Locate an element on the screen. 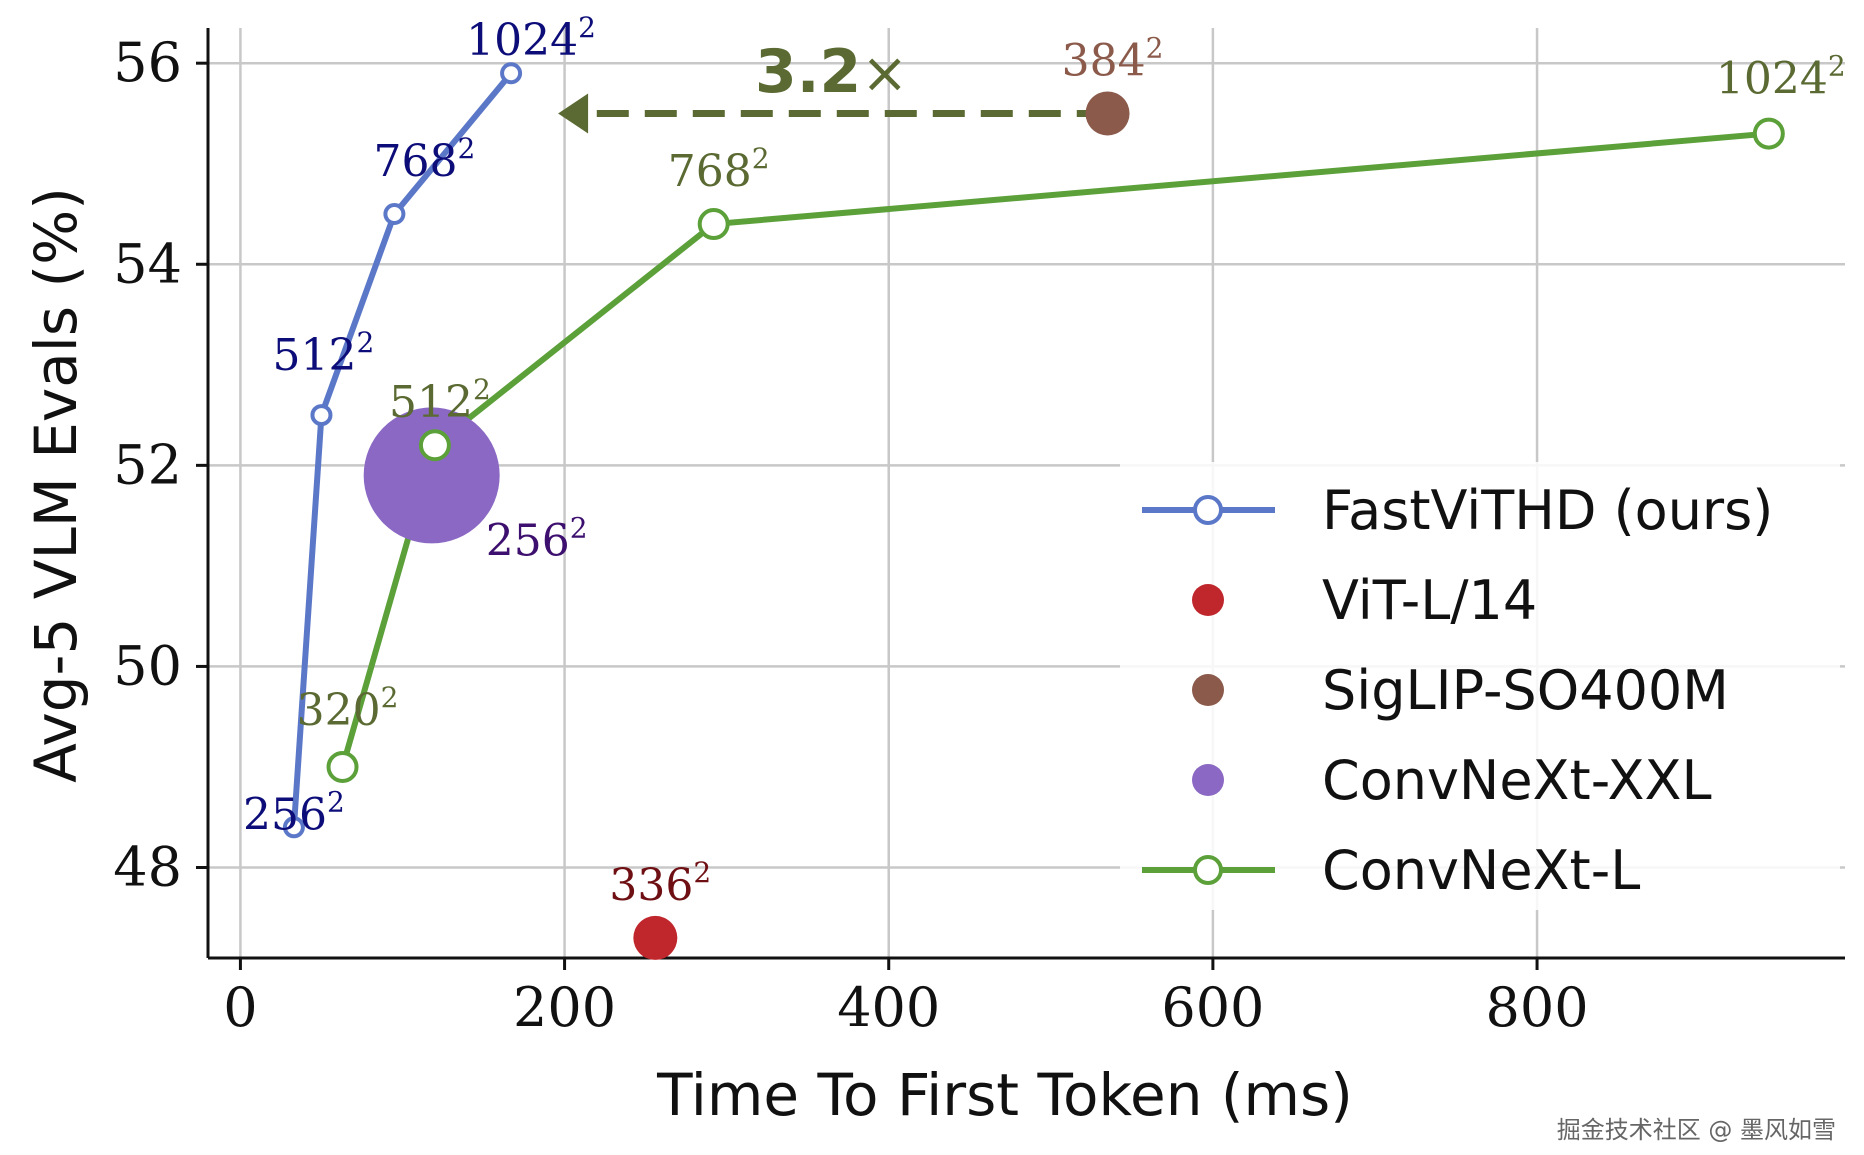 Image resolution: width=1864 pixels, height=1155 pixels. watermark: 掘金技术社区 @ 墨风如雪 is located at coordinates (1696, 1130).